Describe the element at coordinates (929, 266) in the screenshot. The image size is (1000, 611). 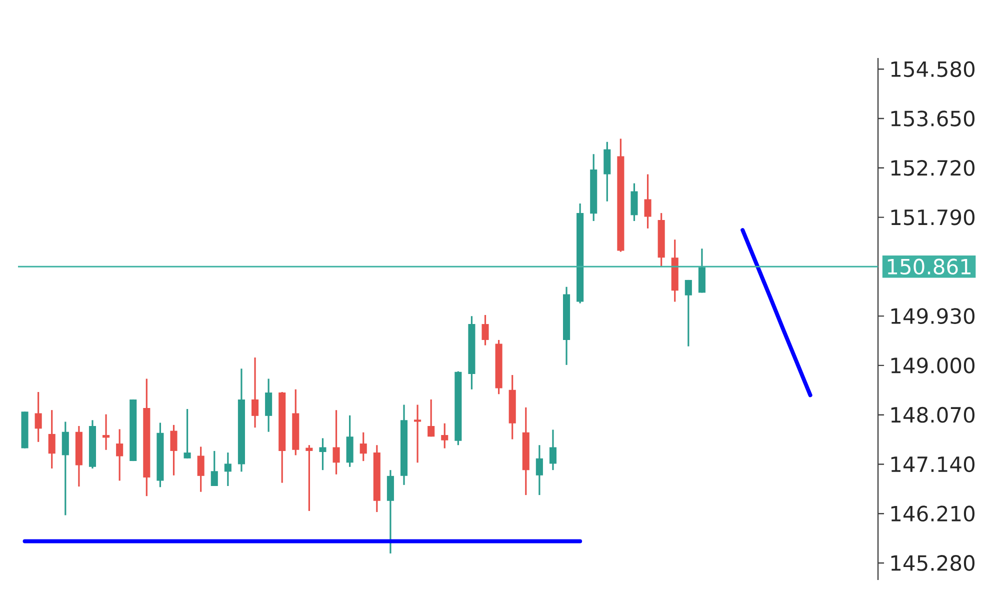
I see `ref-line-label: 150.861` at that location.